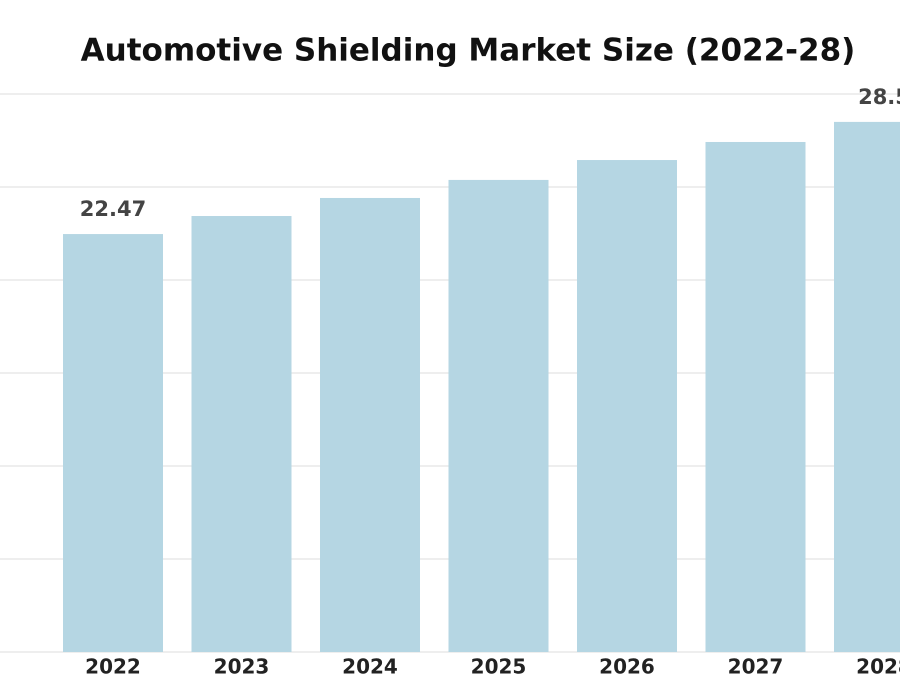  I want to click on x-tick-label: 2026, so click(627, 667).